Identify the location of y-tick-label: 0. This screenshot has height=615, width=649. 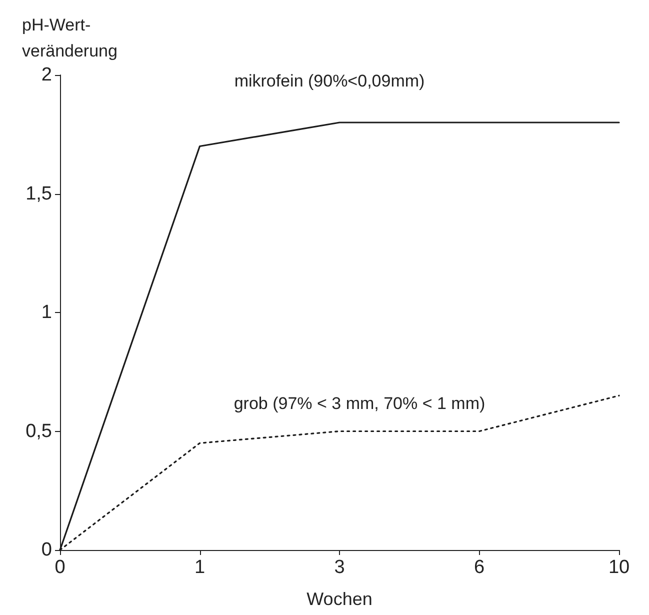
(46, 550).